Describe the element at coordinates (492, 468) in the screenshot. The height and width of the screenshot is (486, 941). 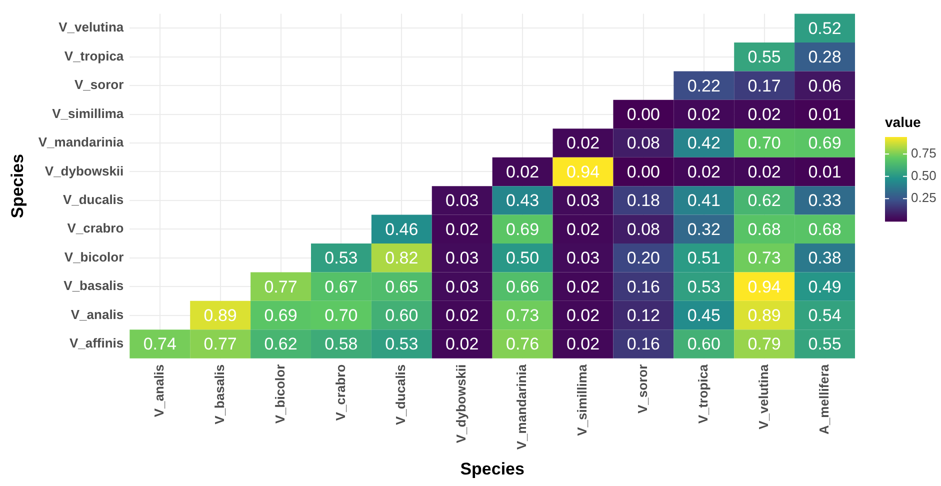
I see `x-axis-title: Species` at that location.